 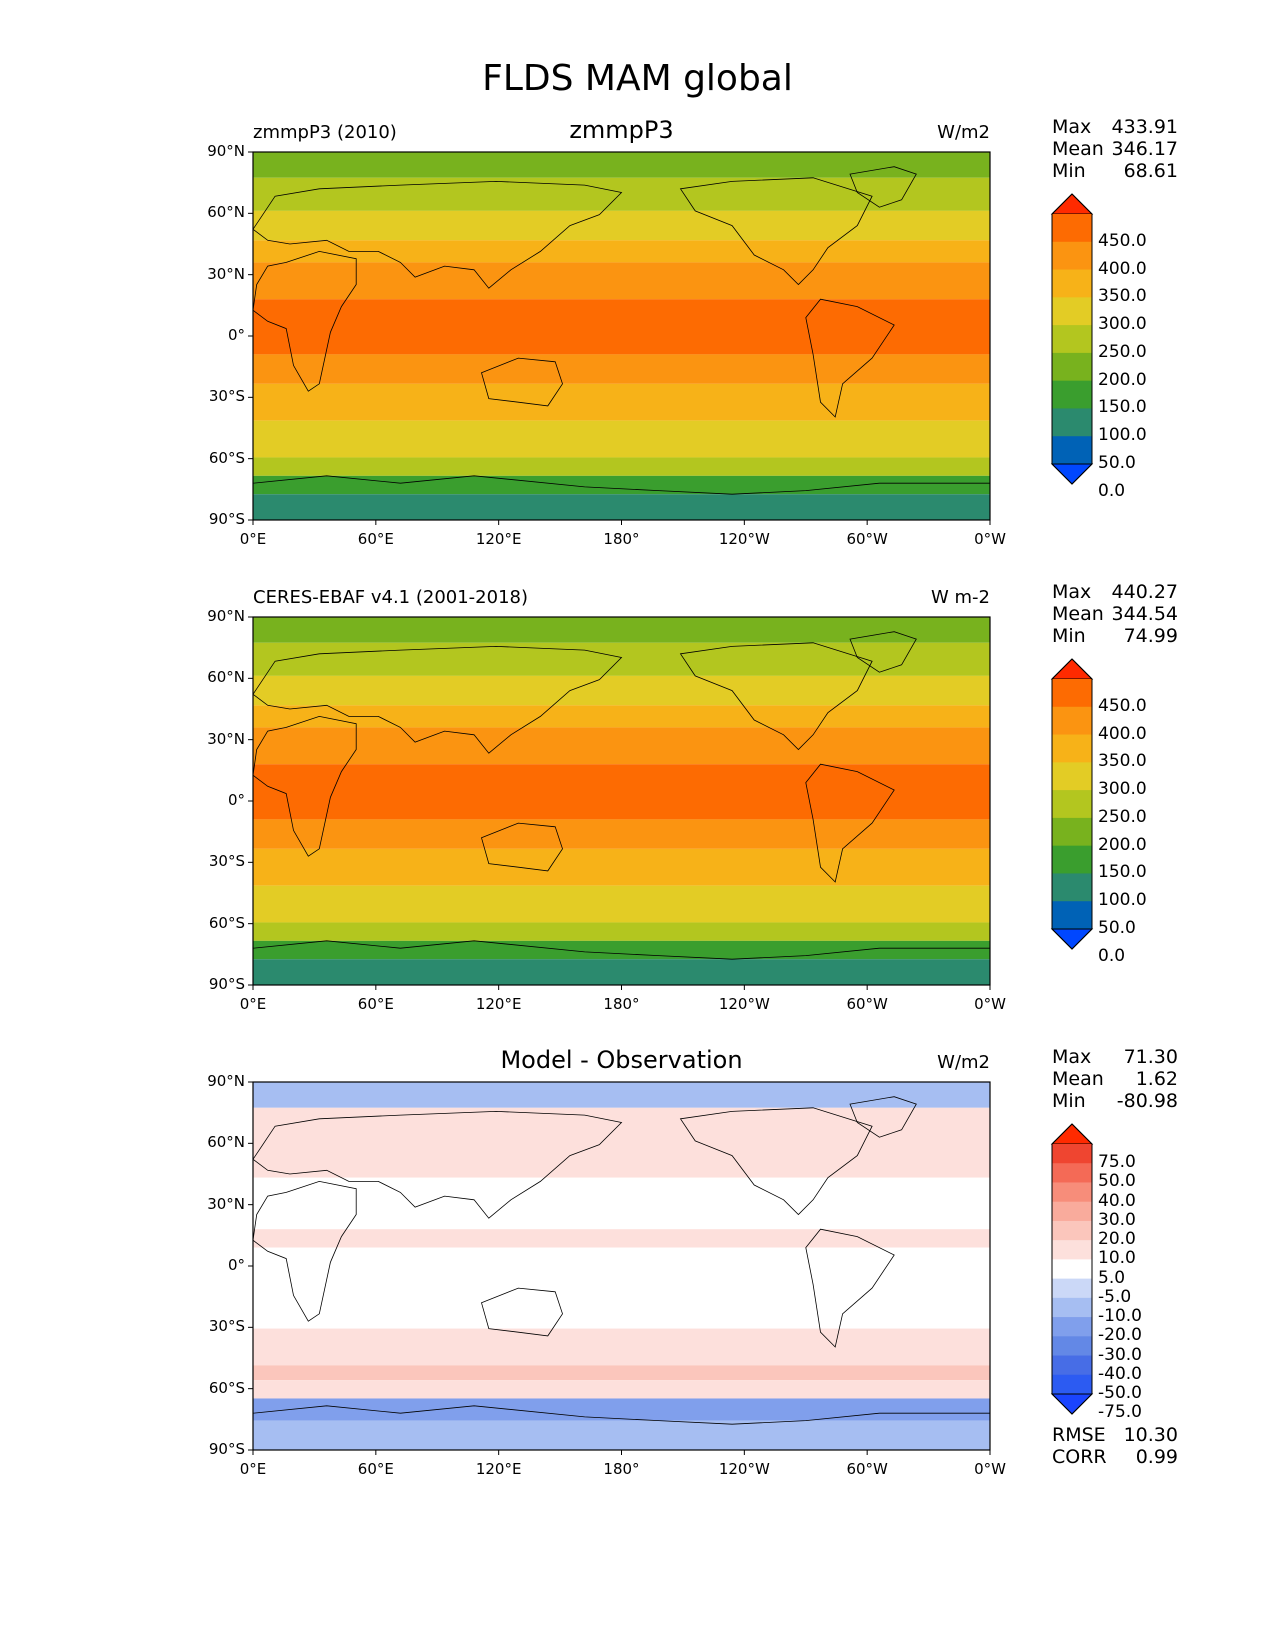 I want to click on figure-title: FLDS MAM global, so click(x=637, y=78).